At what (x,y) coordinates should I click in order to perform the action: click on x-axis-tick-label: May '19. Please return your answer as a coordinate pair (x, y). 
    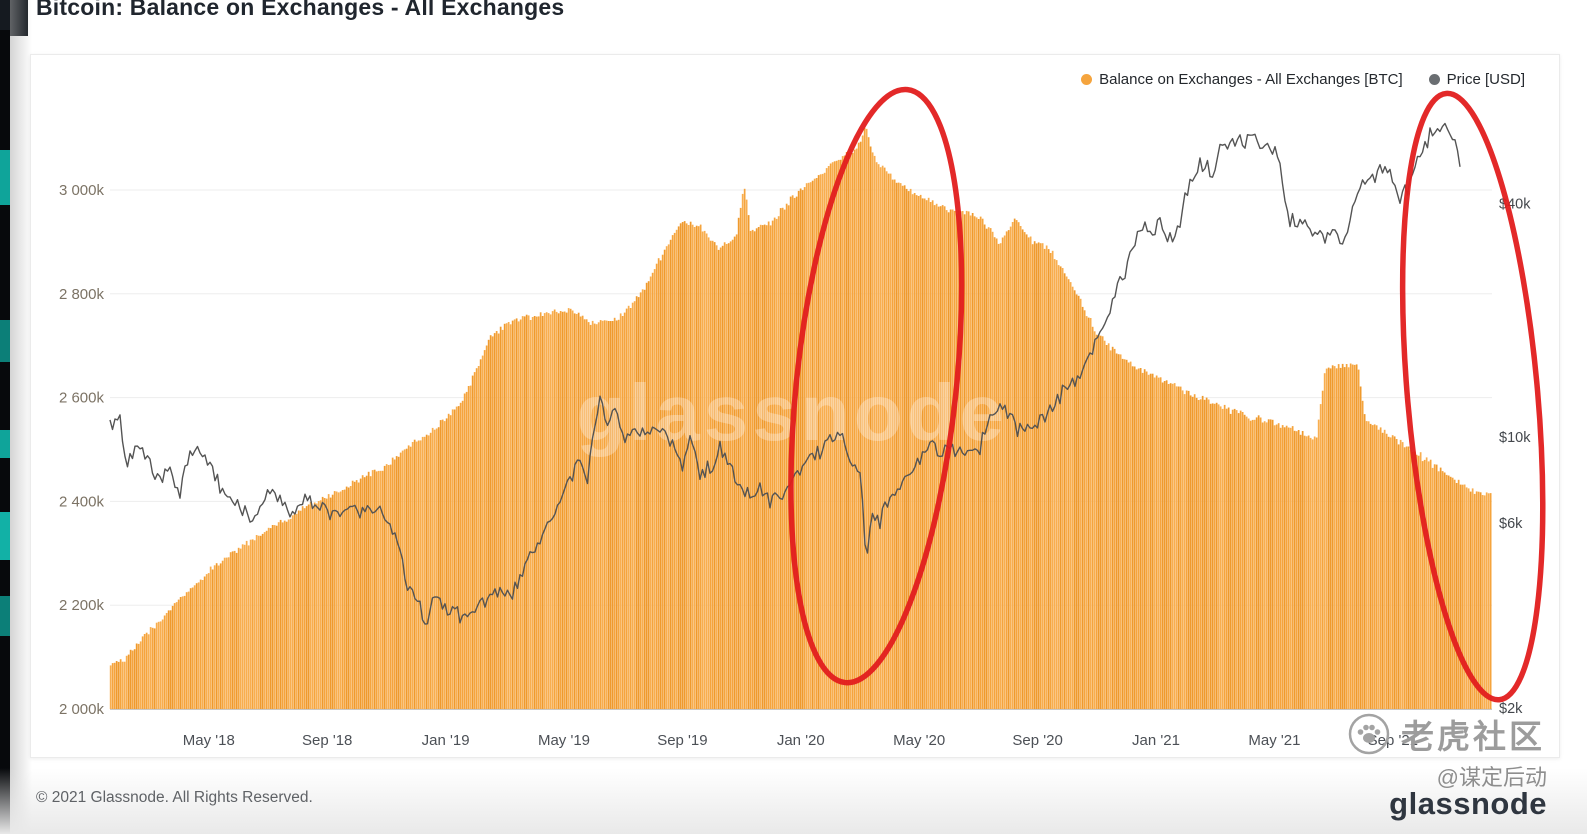
    Looking at the image, I should click on (564, 740).